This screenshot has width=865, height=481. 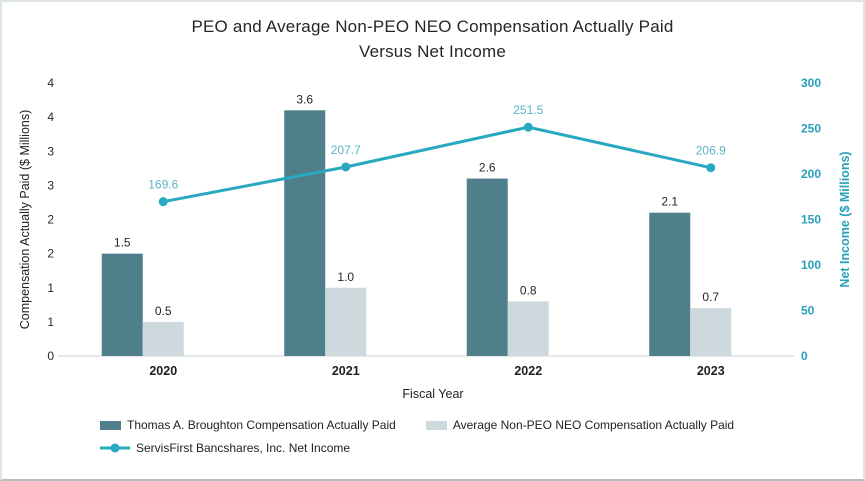 I want to click on line-point-label: 251.5, so click(x=528, y=110).